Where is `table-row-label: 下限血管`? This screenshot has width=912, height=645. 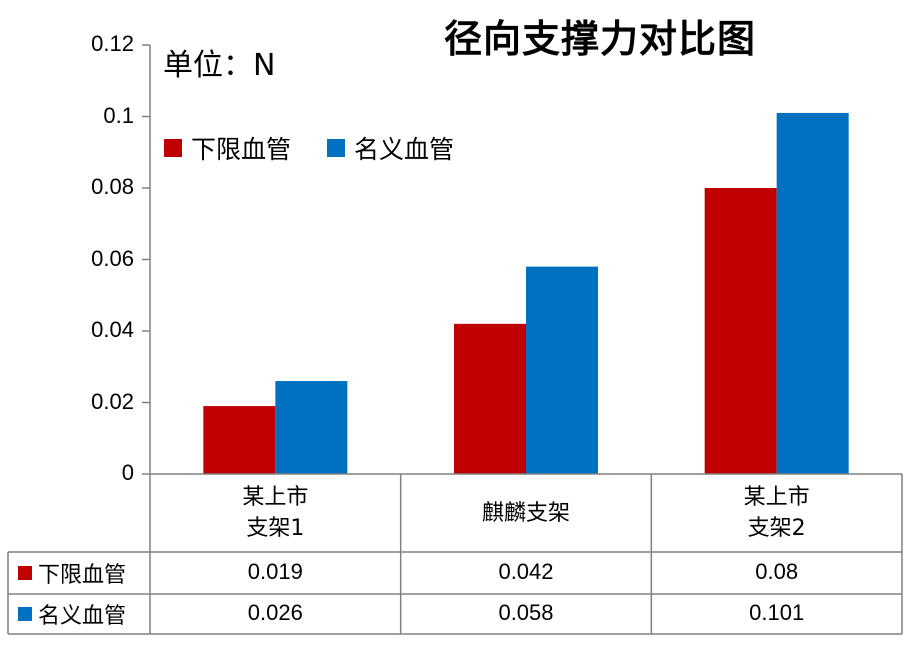 table-row-label: 下限血管 is located at coordinates (72, 573).